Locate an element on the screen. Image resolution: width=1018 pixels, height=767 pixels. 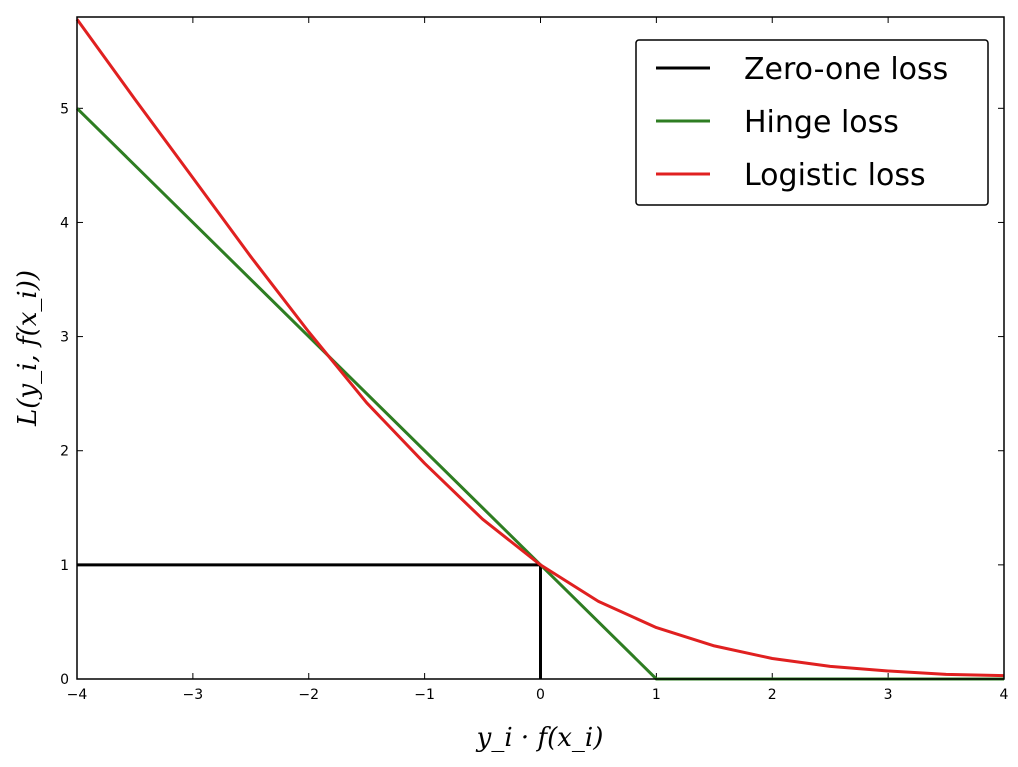
x-tick-label: 0 is located at coordinates (540, 695).